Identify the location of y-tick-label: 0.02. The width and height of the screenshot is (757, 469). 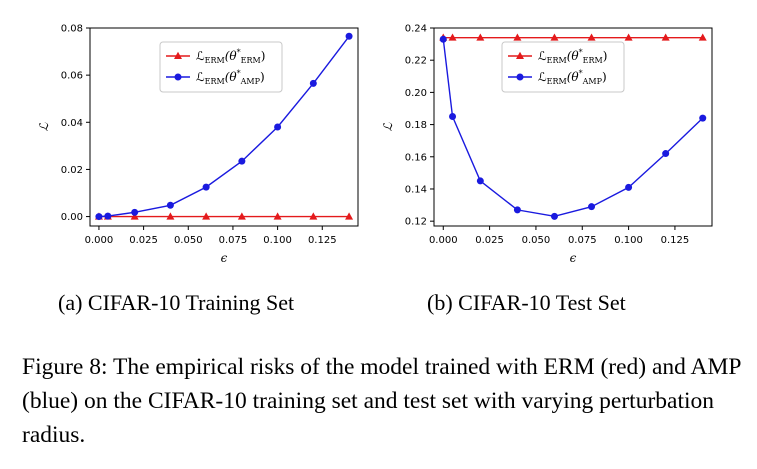
(72, 170).